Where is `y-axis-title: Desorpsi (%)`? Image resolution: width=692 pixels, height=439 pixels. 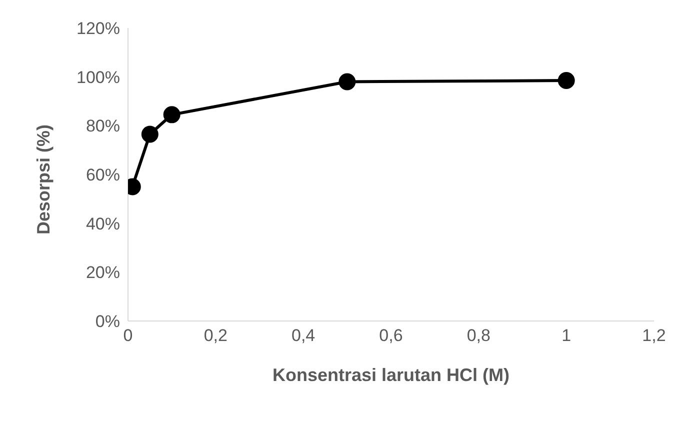 y-axis-title: Desorpsi (%) is located at coordinates (43, 179).